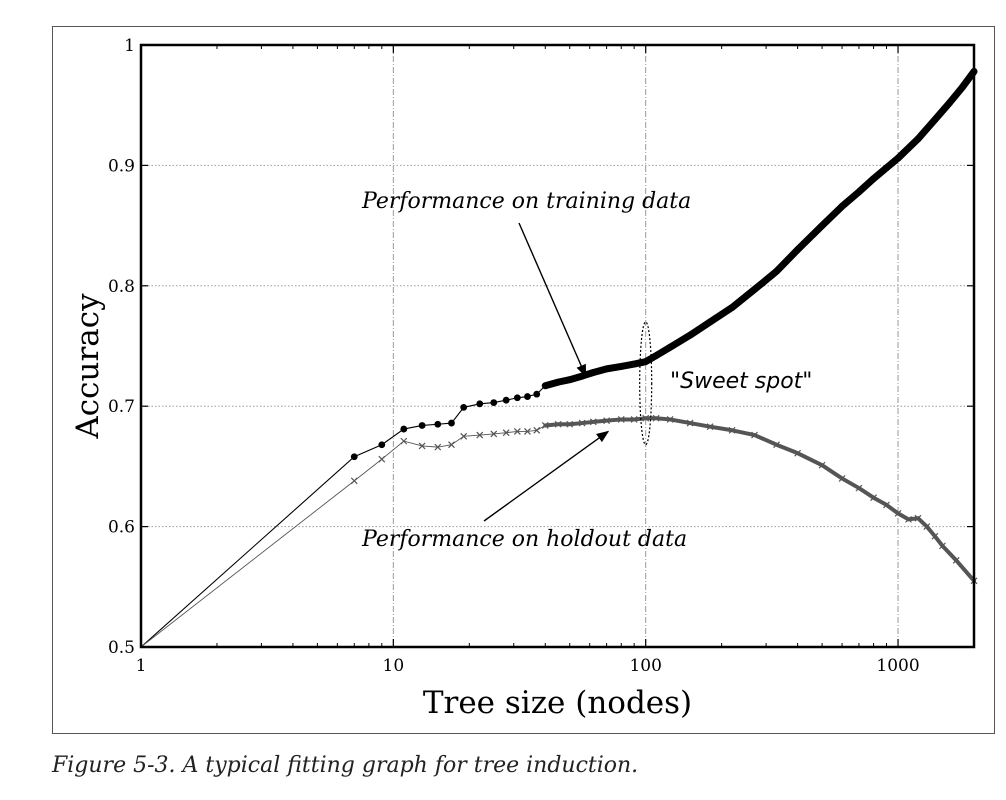 The height and width of the screenshot is (800, 1006). What do you see at coordinates (121, 287) in the screenshot?
I see `y-tick-label: 0.8` at bounding box center [121, 287].